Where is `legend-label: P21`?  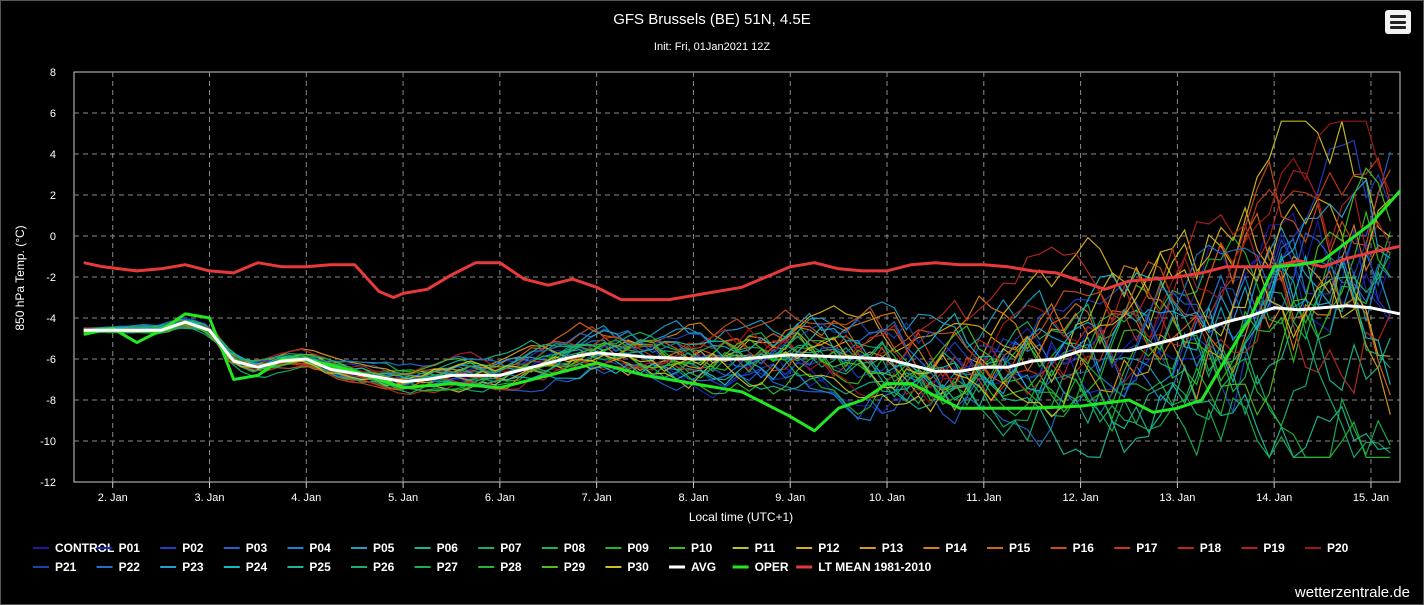
legend-label: P21 is located at coordinates (66, 567).